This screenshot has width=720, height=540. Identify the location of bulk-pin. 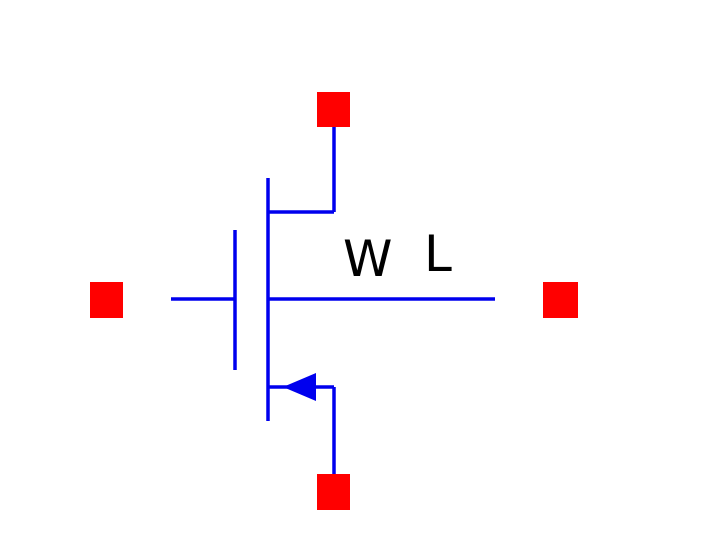
(560, 300).